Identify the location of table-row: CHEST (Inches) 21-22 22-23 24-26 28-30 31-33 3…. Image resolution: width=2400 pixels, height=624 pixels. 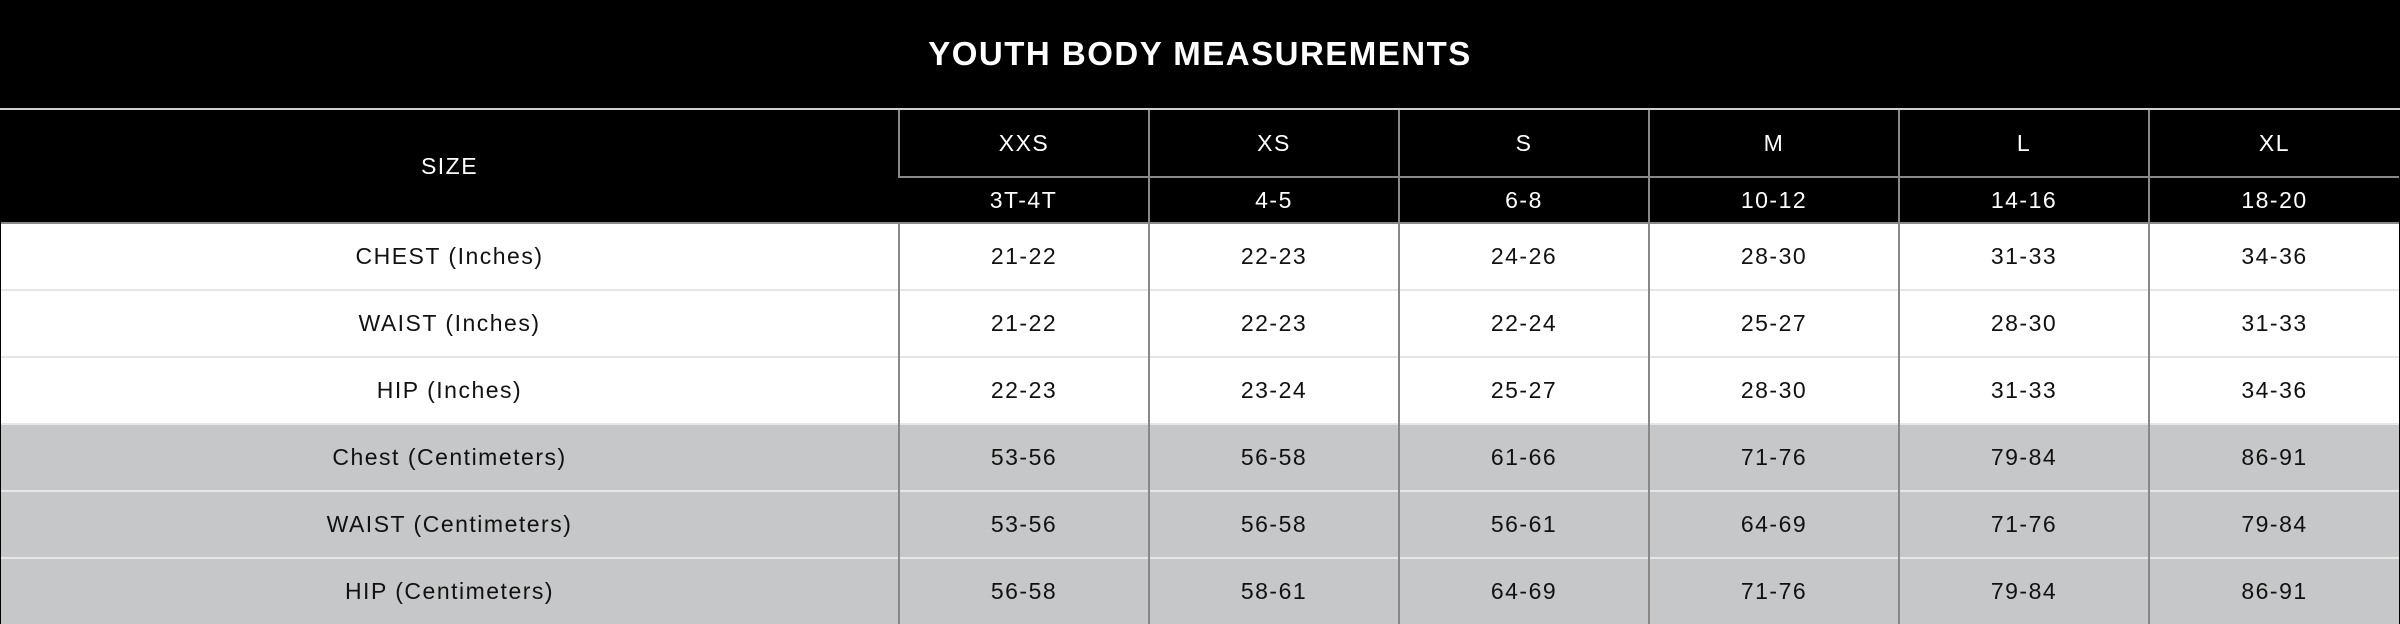
(1200, 256).